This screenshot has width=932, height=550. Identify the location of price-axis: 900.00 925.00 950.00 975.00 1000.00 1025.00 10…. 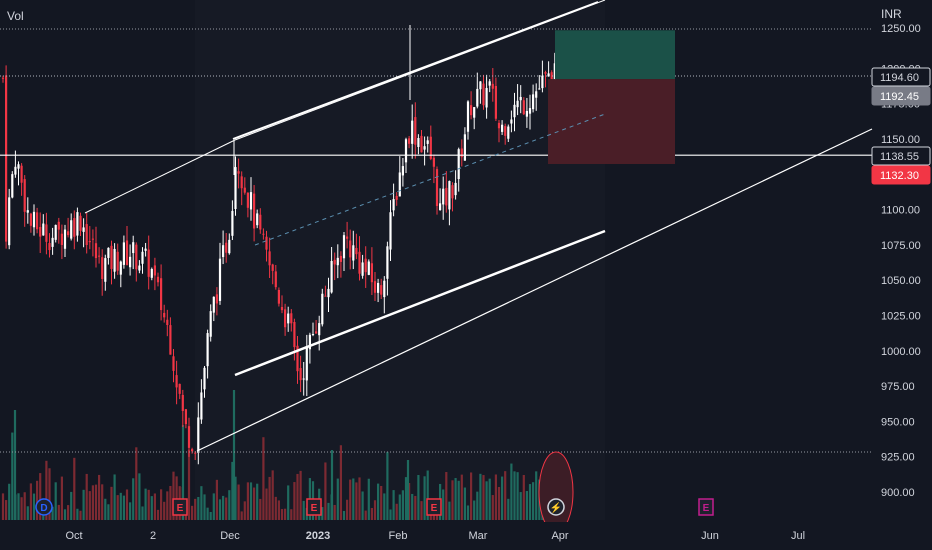
(901, 261).